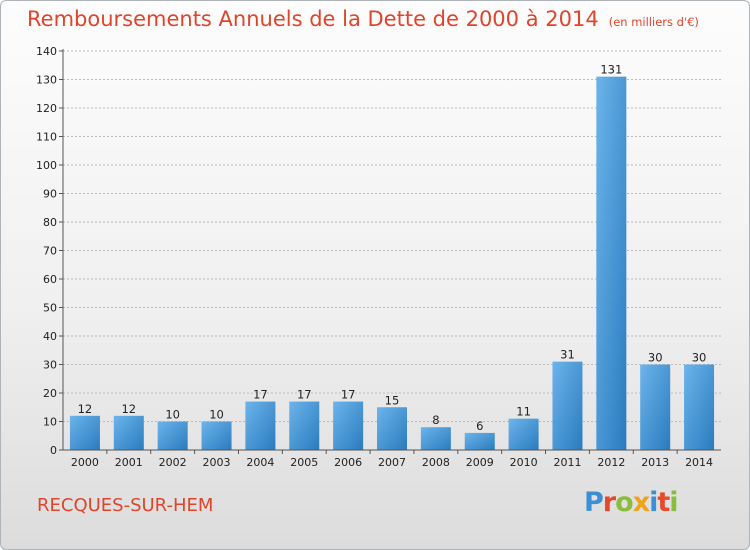  Describe the element at coordinates (655, 407) in the screenshot. I see `bar-2013` at that location.